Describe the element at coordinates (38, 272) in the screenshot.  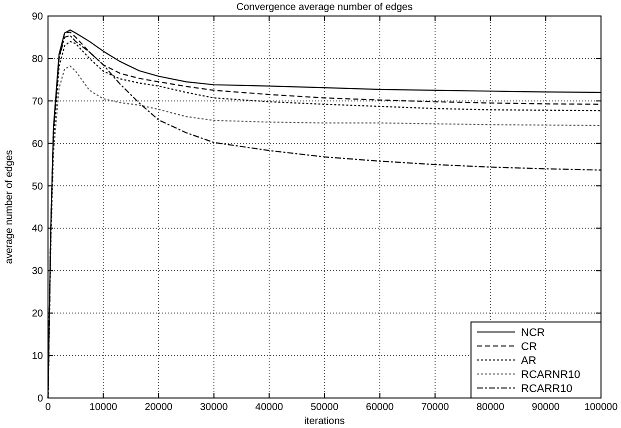
I see `y-tick-label: 30` at that location.